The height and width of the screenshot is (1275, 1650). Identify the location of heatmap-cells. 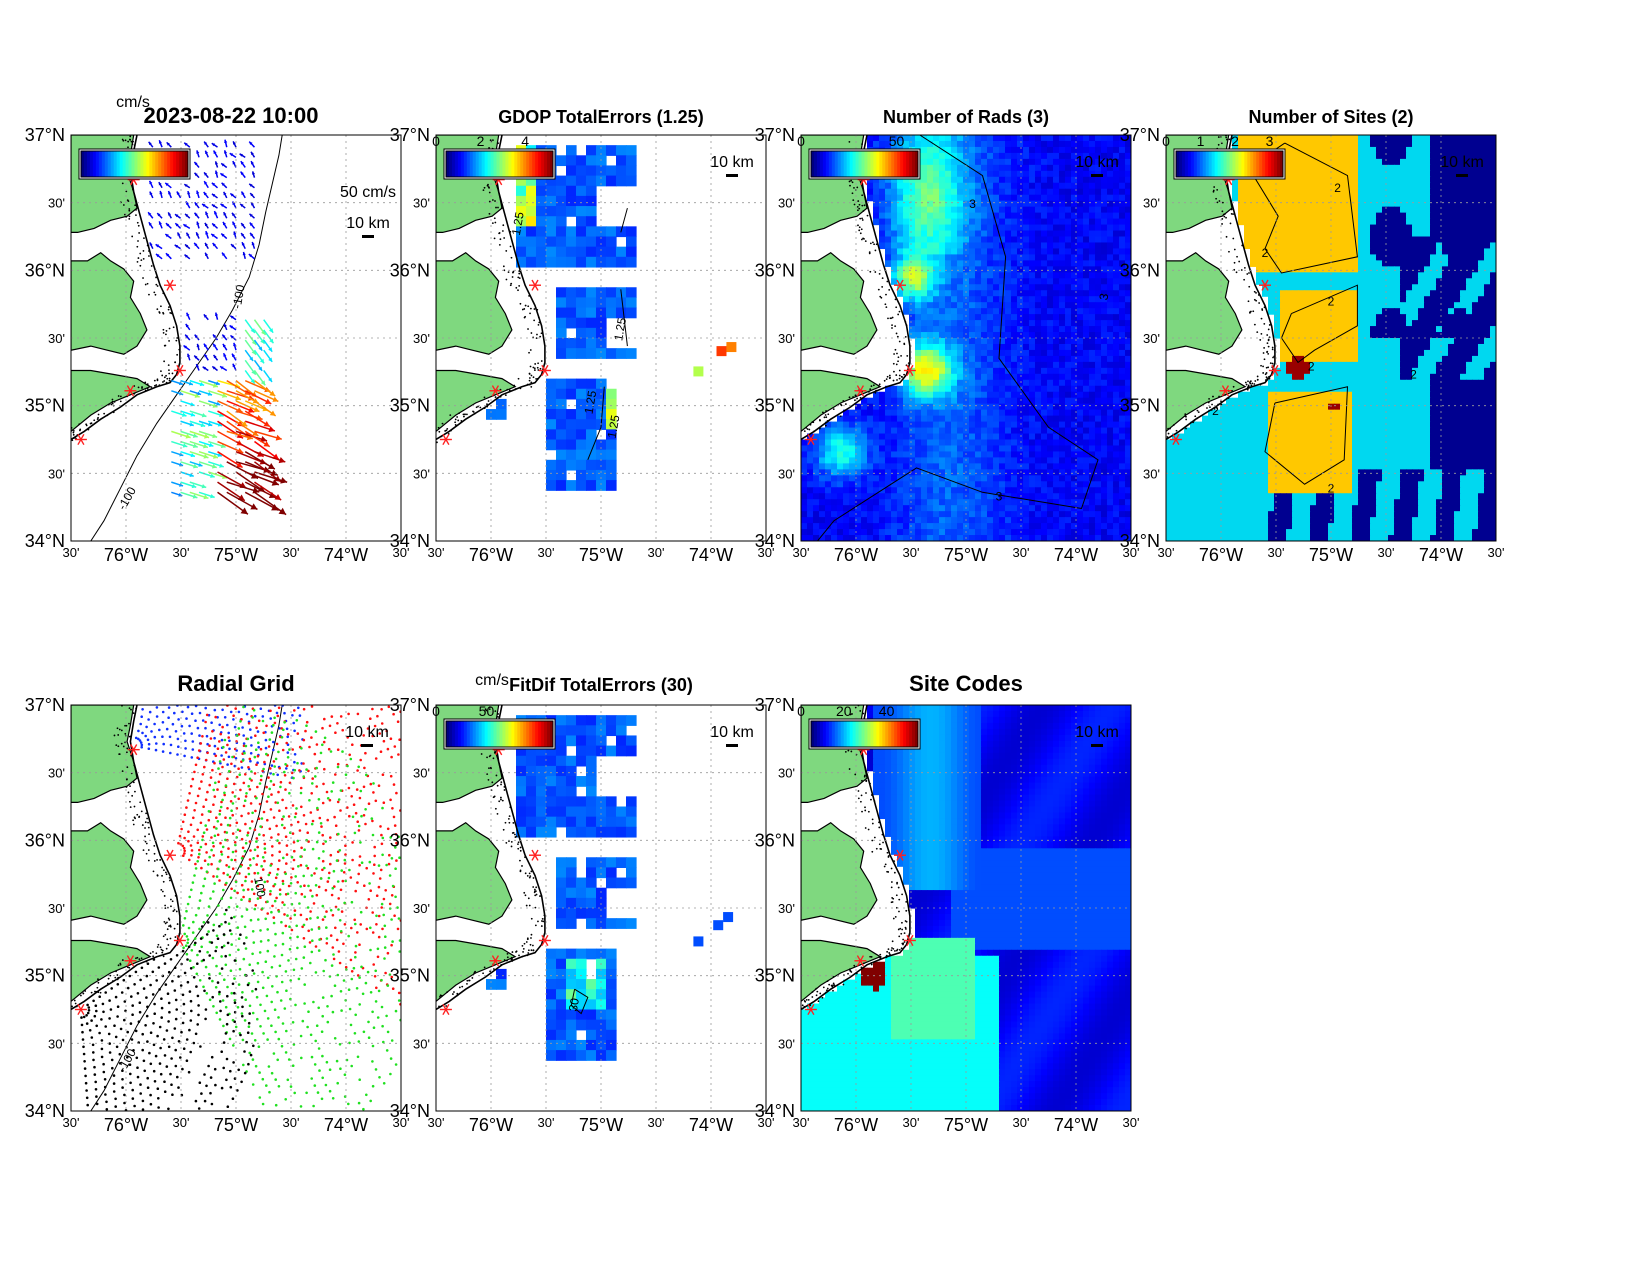
(966, 338).